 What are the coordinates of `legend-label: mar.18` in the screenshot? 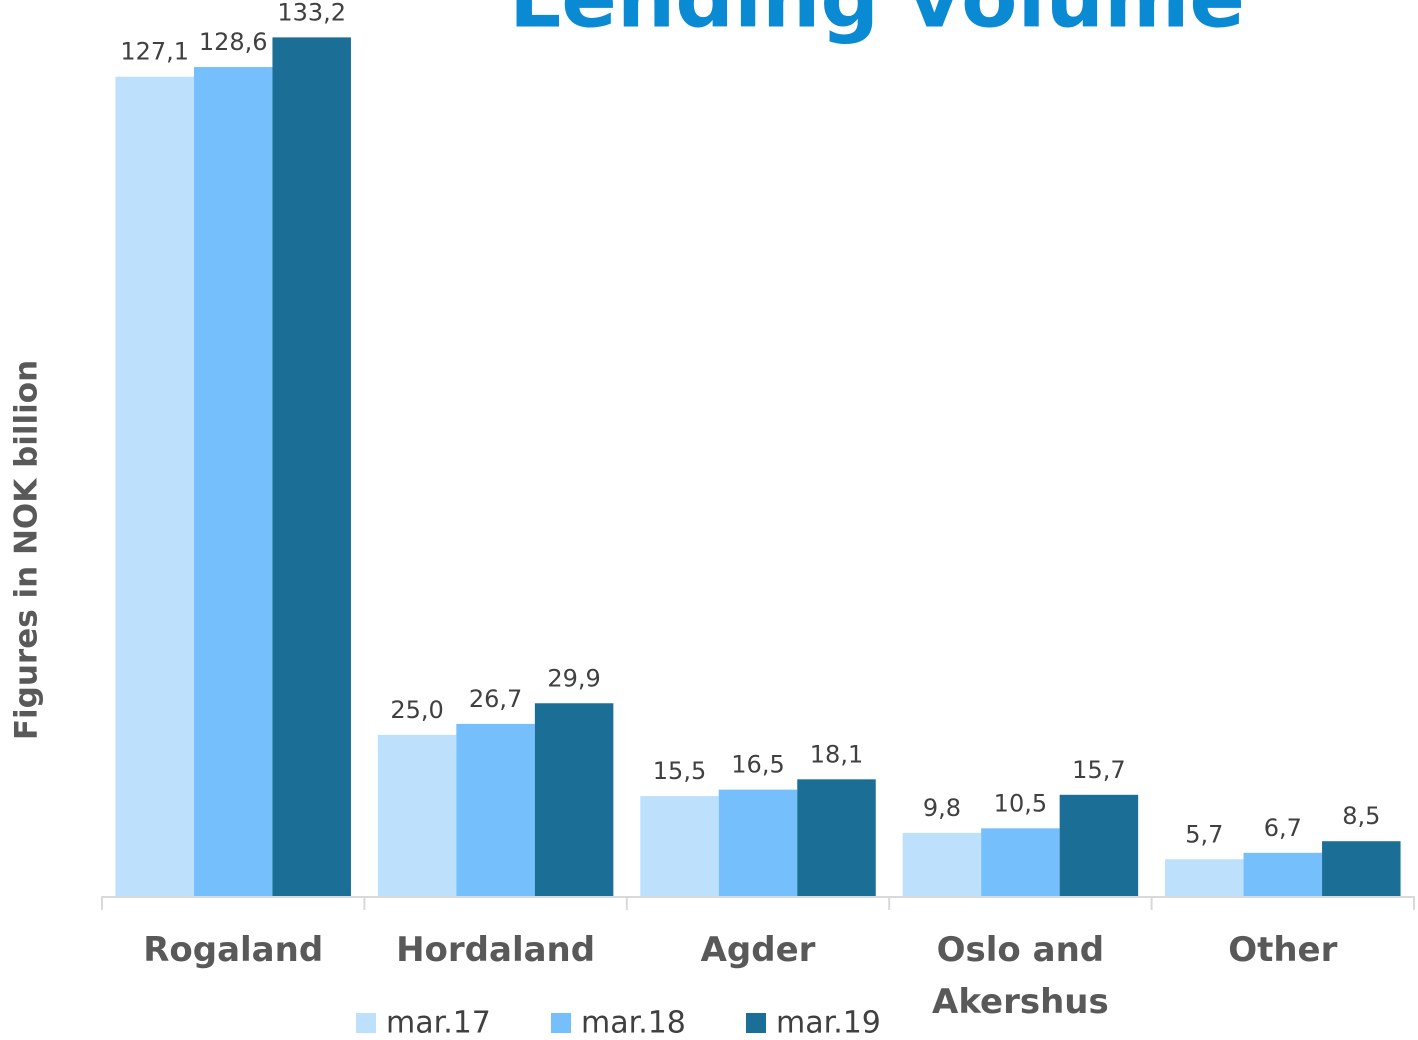 It's located at (633, 1023).